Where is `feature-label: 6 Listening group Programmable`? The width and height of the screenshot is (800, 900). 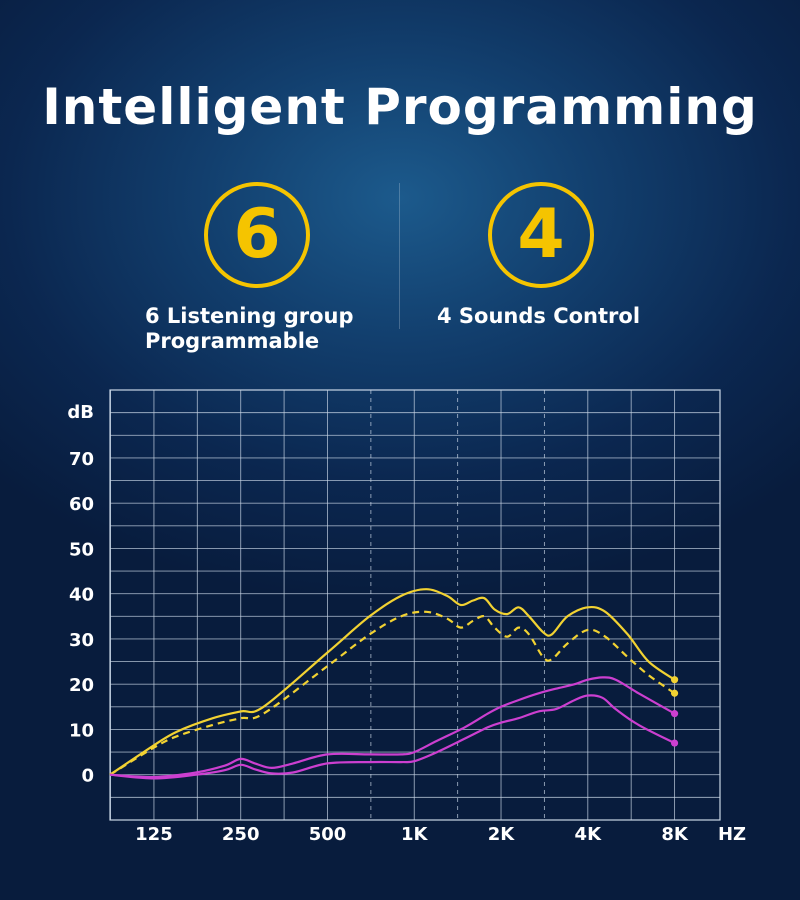 feature-label: 6 Listening group Programmable is located at coordinates (249, 329).